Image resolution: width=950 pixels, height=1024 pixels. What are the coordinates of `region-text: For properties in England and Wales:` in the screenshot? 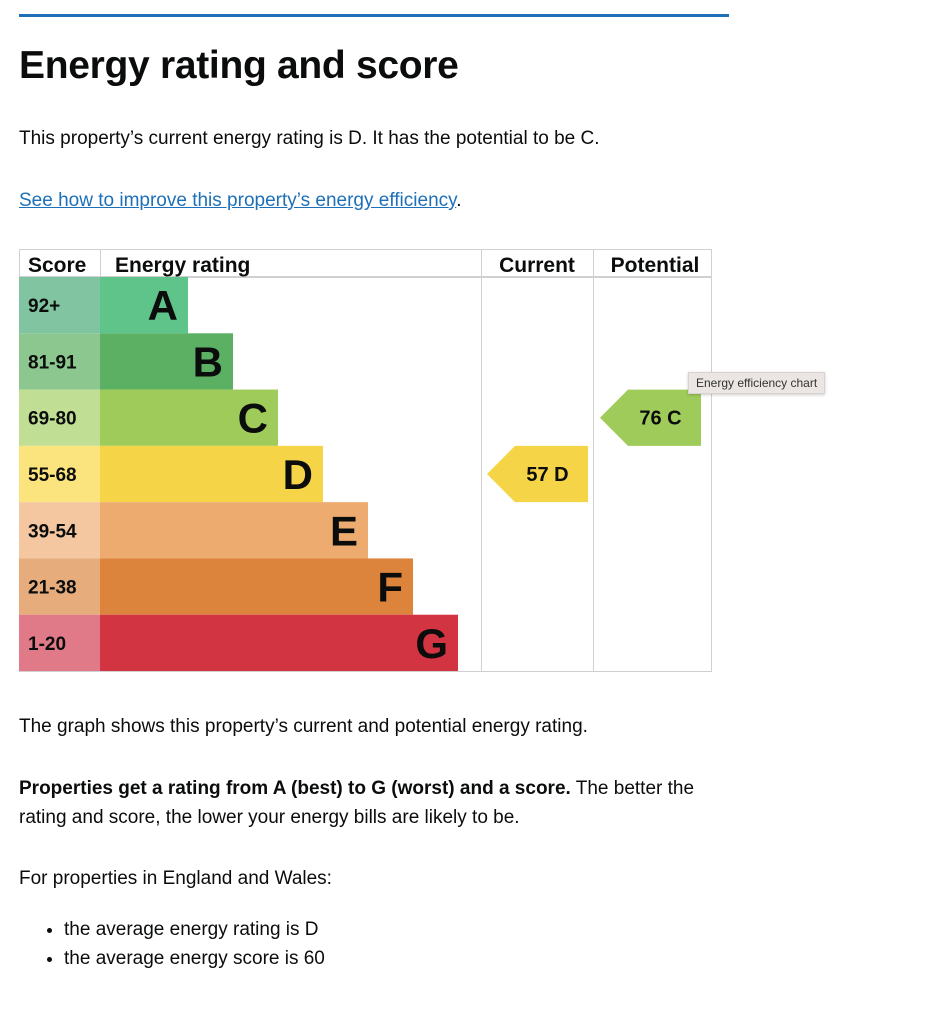 It's located at (175, 878).